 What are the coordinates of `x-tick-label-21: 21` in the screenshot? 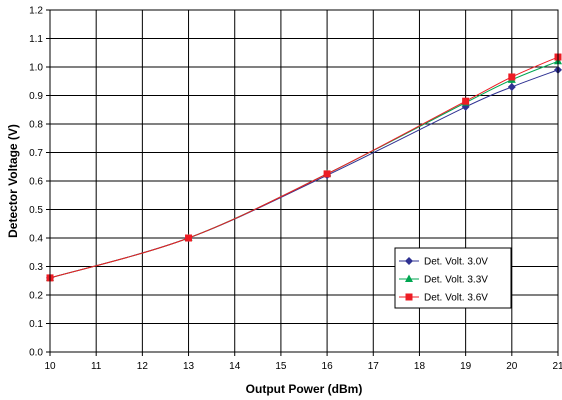 It's located at (557, 366).